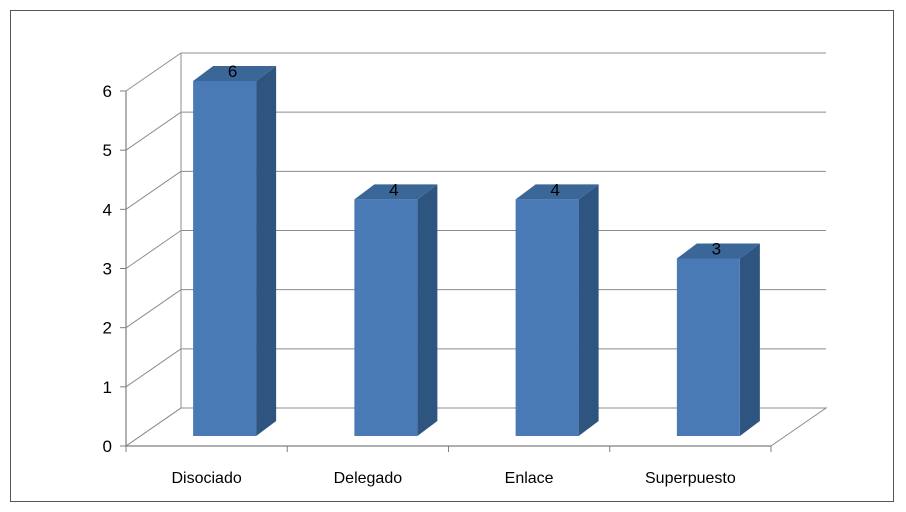 Image resolution: width=906 pixels, height=512 pixels. What do you see at coordinates (107, 446) in the screenshot?
I see `y-tick-label: 0` at bounding box center [107, 446].